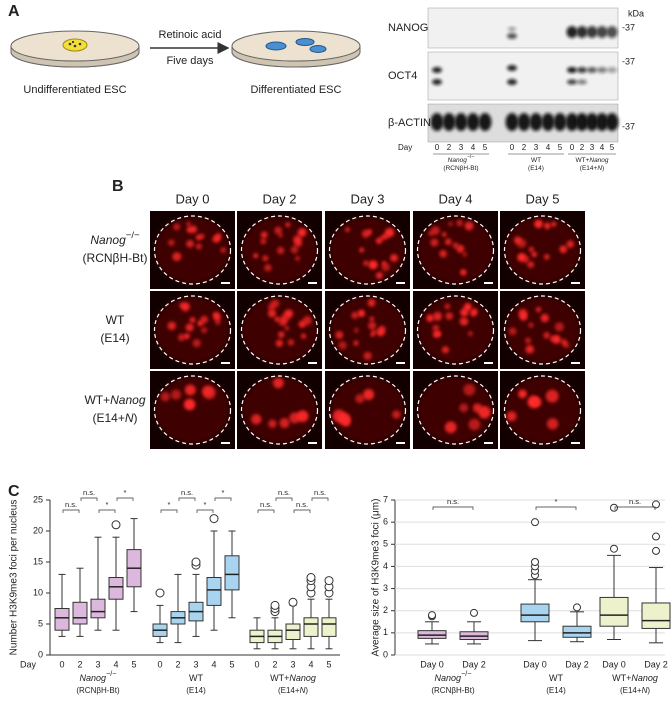  What do you see at coordinates (40, 623) in the screenshot?
I see `y-tick-label: 5` at bounding box center [40, 623].